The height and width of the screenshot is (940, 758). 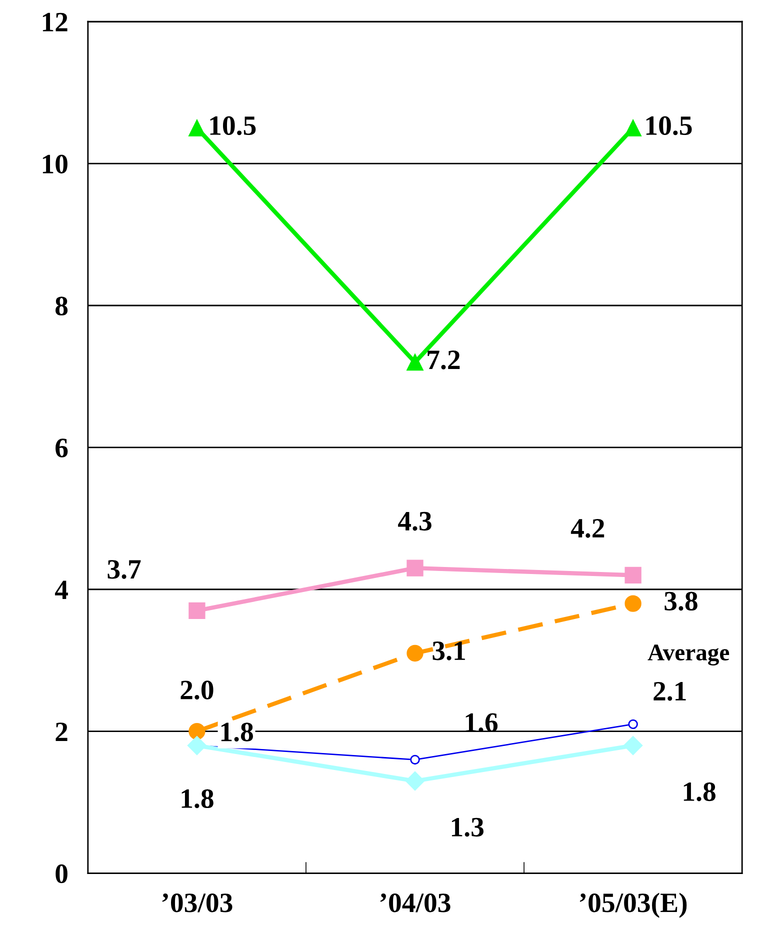 What do you see at coordinates (689, 655) in the screenshot?
I see `text: Average` at bounding box center [689, 655].